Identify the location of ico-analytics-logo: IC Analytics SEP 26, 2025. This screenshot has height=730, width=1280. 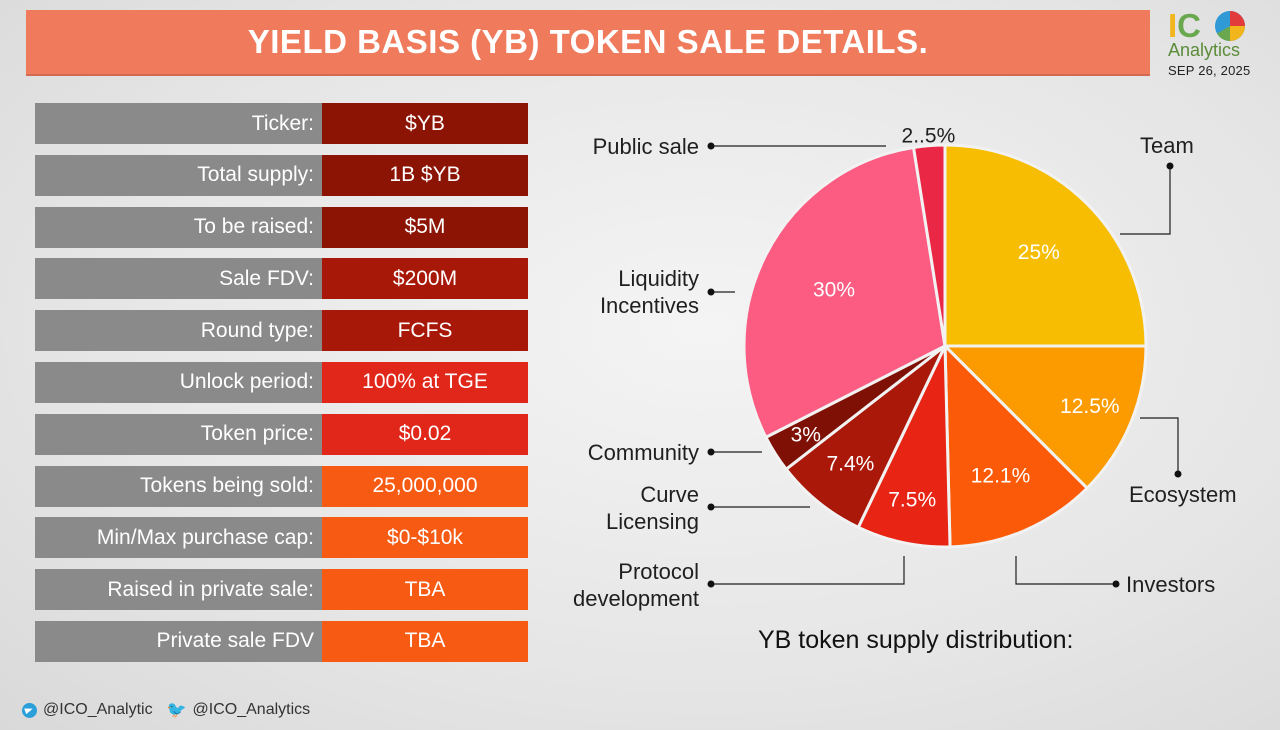
(1211, 44).